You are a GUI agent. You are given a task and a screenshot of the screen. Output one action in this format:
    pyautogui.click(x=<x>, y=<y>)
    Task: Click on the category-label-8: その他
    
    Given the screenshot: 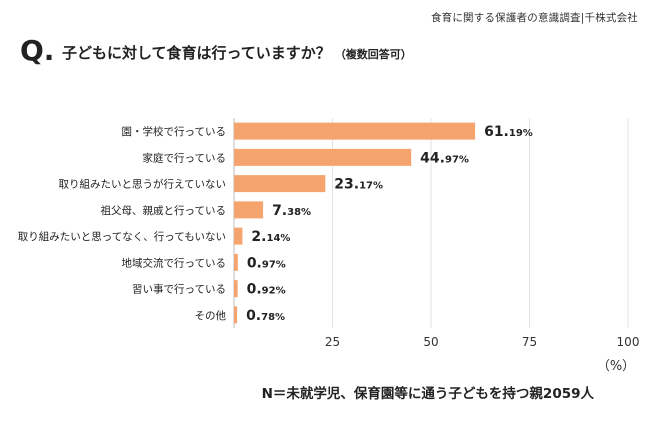 What is the action you would take?
    pyautogui.click(x=211, y=315)
    